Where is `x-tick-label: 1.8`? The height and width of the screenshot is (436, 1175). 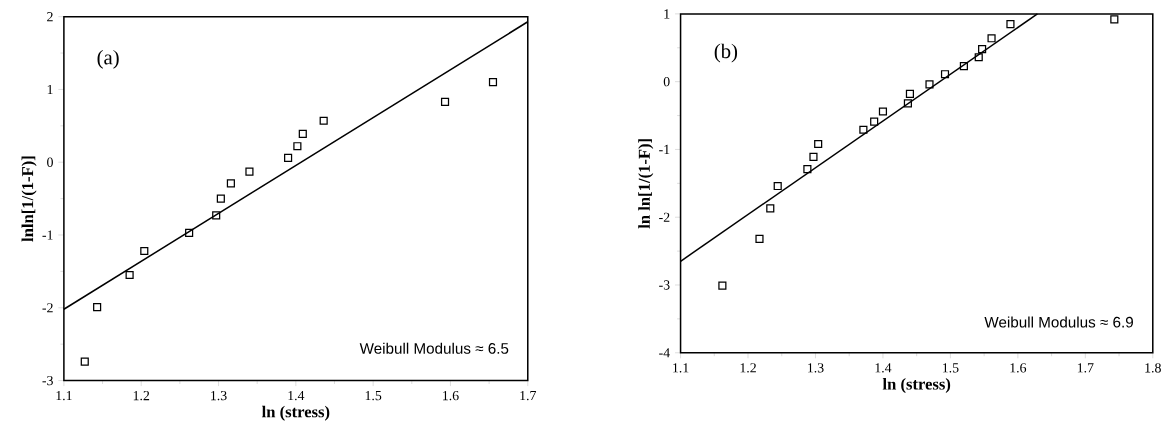 x-tick-label: 1.8 is located at coordinates (1153, 368).